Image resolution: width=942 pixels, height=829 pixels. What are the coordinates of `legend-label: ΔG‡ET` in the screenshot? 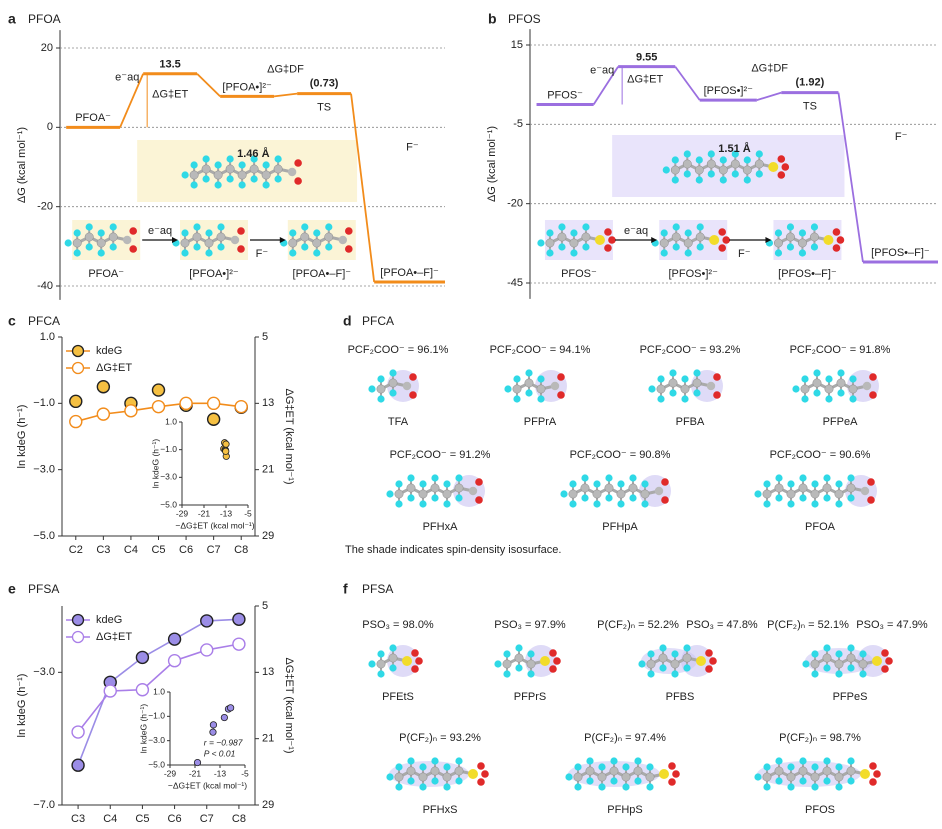 It's located at (114, 368).